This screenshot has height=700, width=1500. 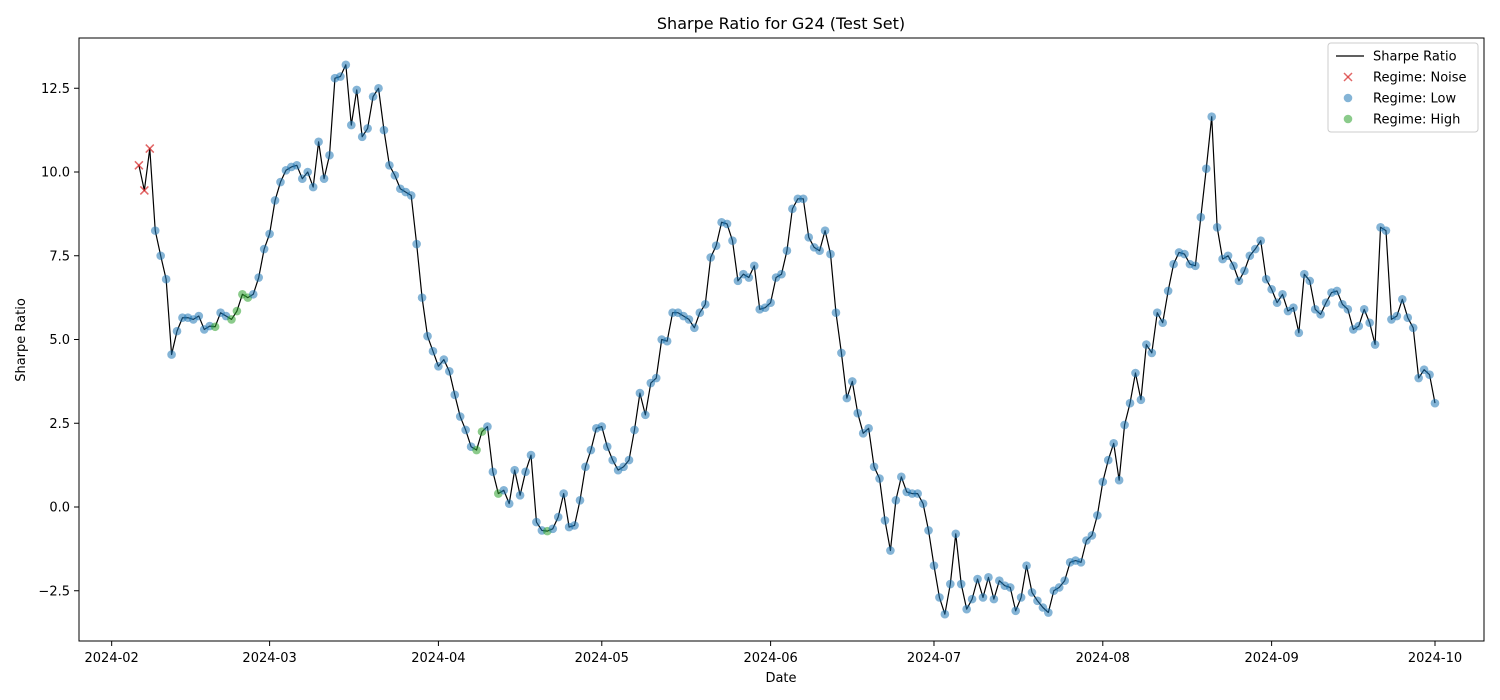 I want to click on x-tick-label: 2024-03, so click(x=269, y=658).